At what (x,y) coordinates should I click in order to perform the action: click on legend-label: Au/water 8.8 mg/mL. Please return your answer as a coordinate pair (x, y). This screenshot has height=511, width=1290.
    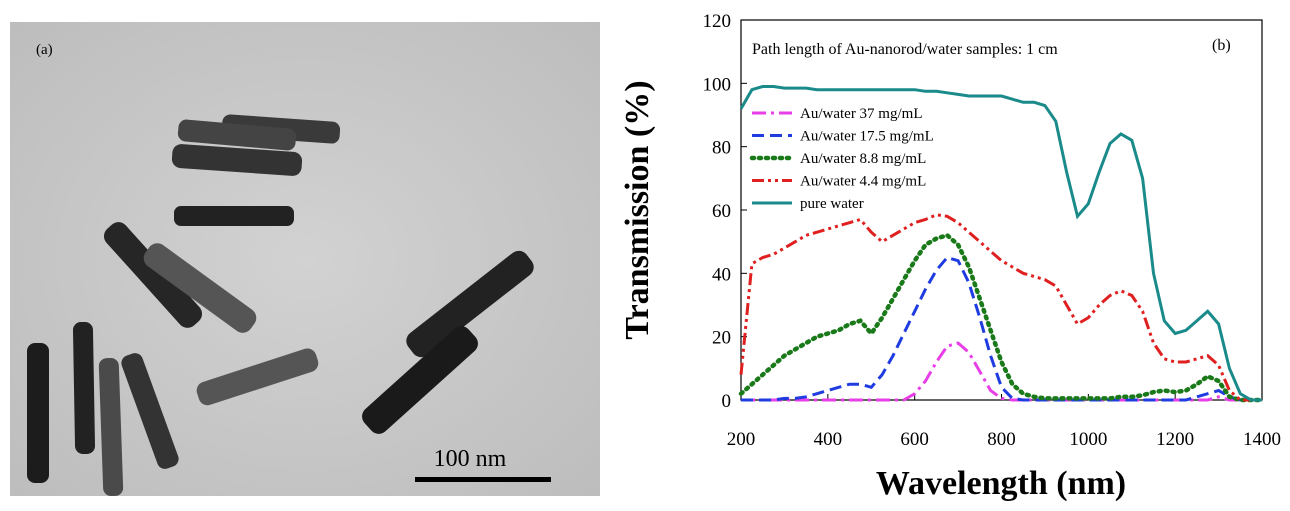
    Looking at the image, I should click on (863, 159).